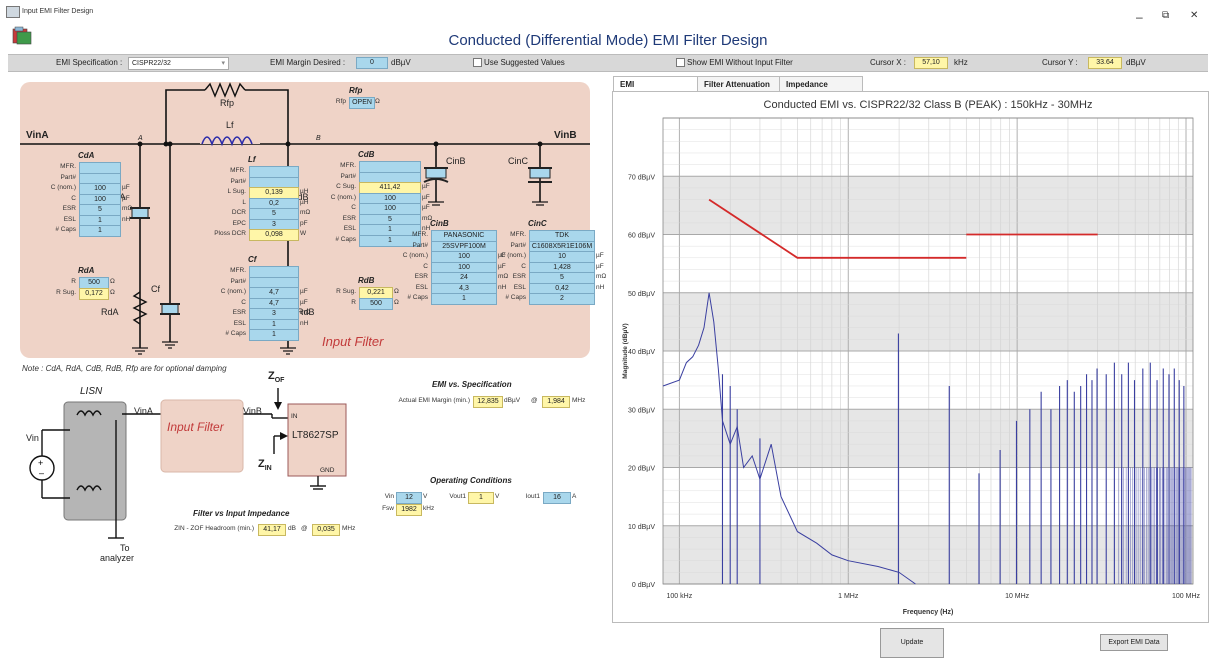 The image size is (1216, 660). Describe the element at coordinates (390, 240) in the screenshot. I see `cdb-row-value: 1` at that location.